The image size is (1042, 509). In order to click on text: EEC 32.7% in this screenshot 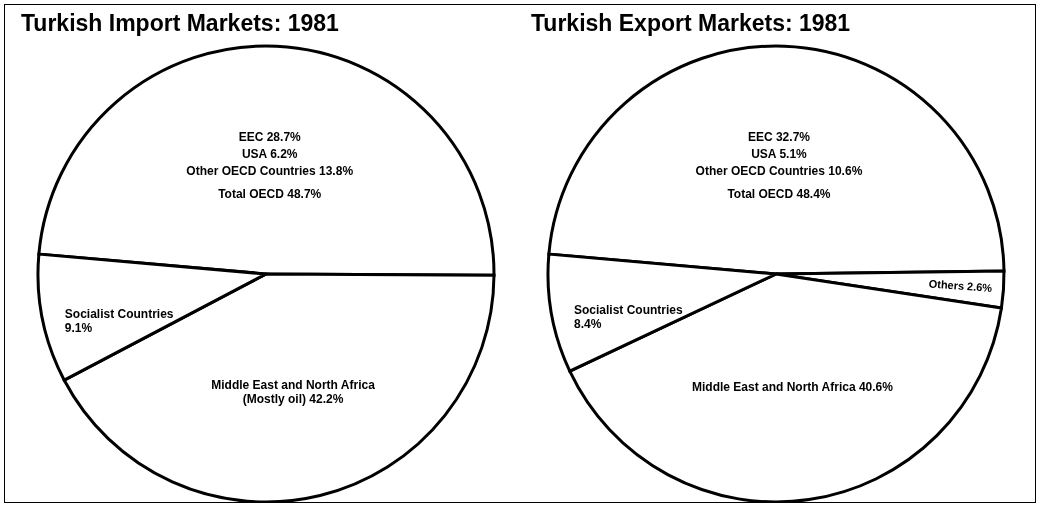, I will do `click(779, 137)`.